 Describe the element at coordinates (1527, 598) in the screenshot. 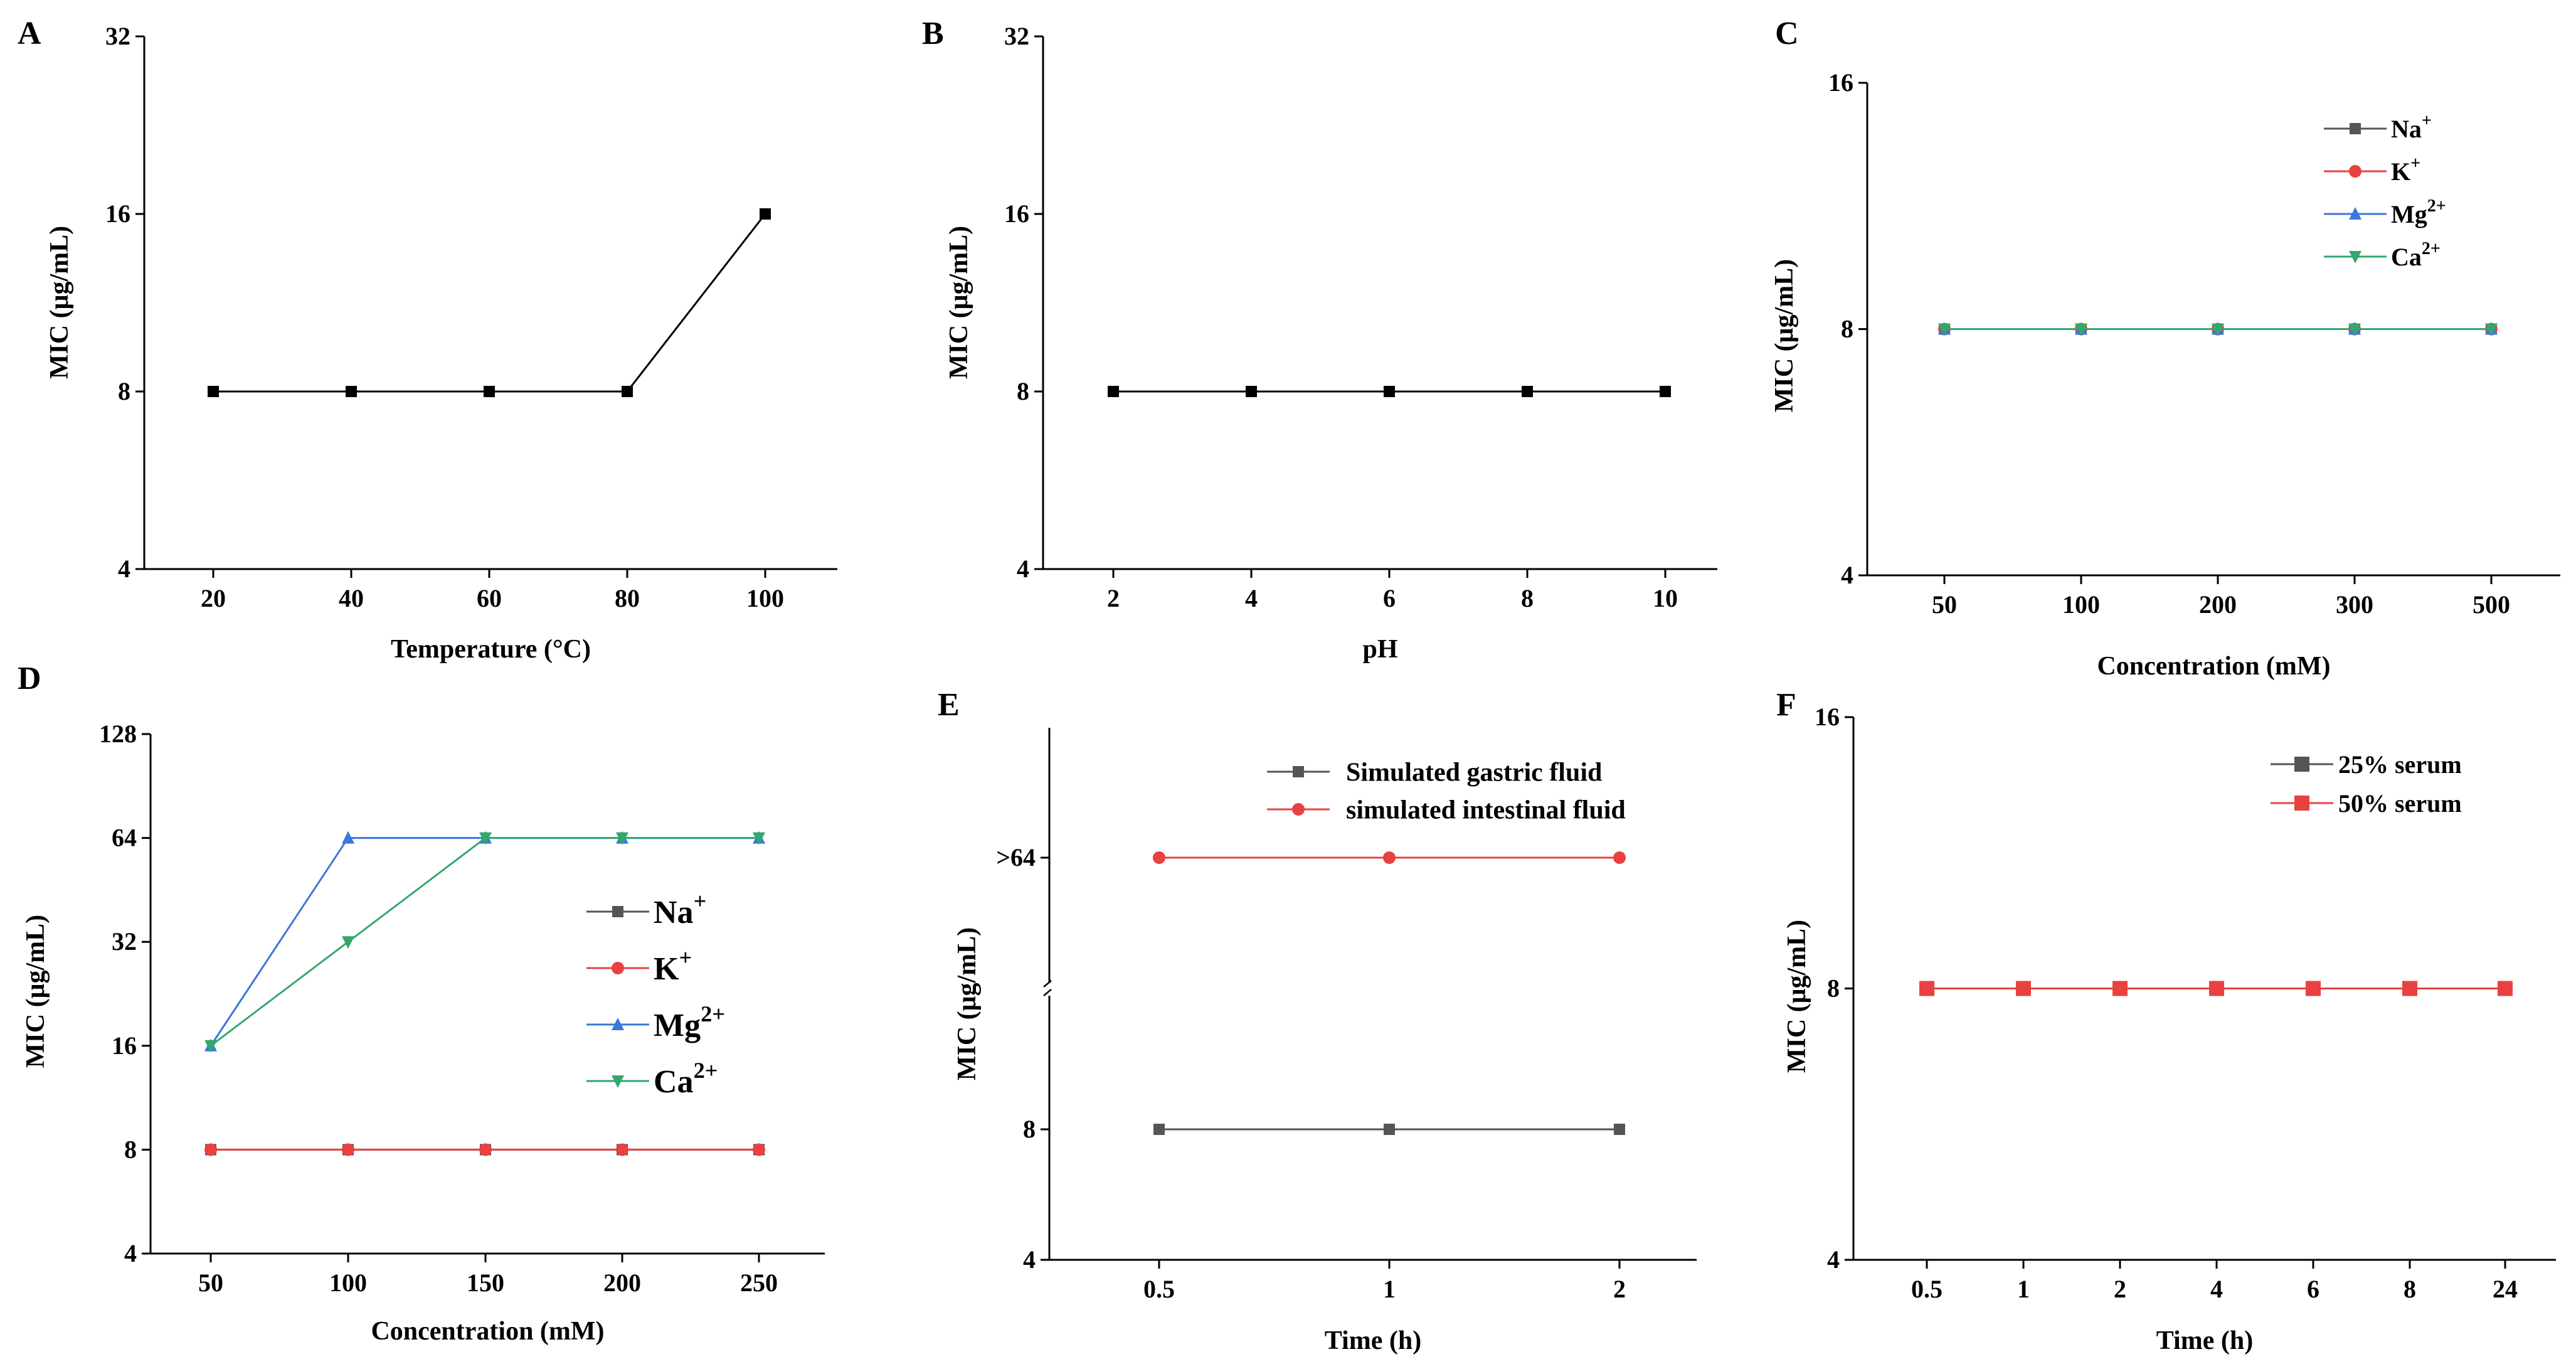

I see `x-tick-label: 8` at that location.